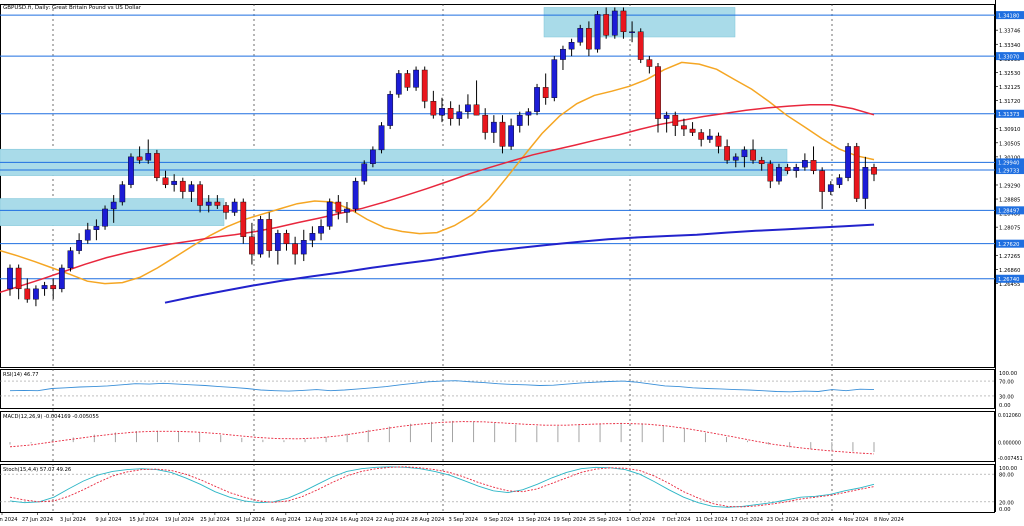 The image size is (1024, 526). I want to click on time-tick-label: 22 Aug 2024, so click(393, 520).